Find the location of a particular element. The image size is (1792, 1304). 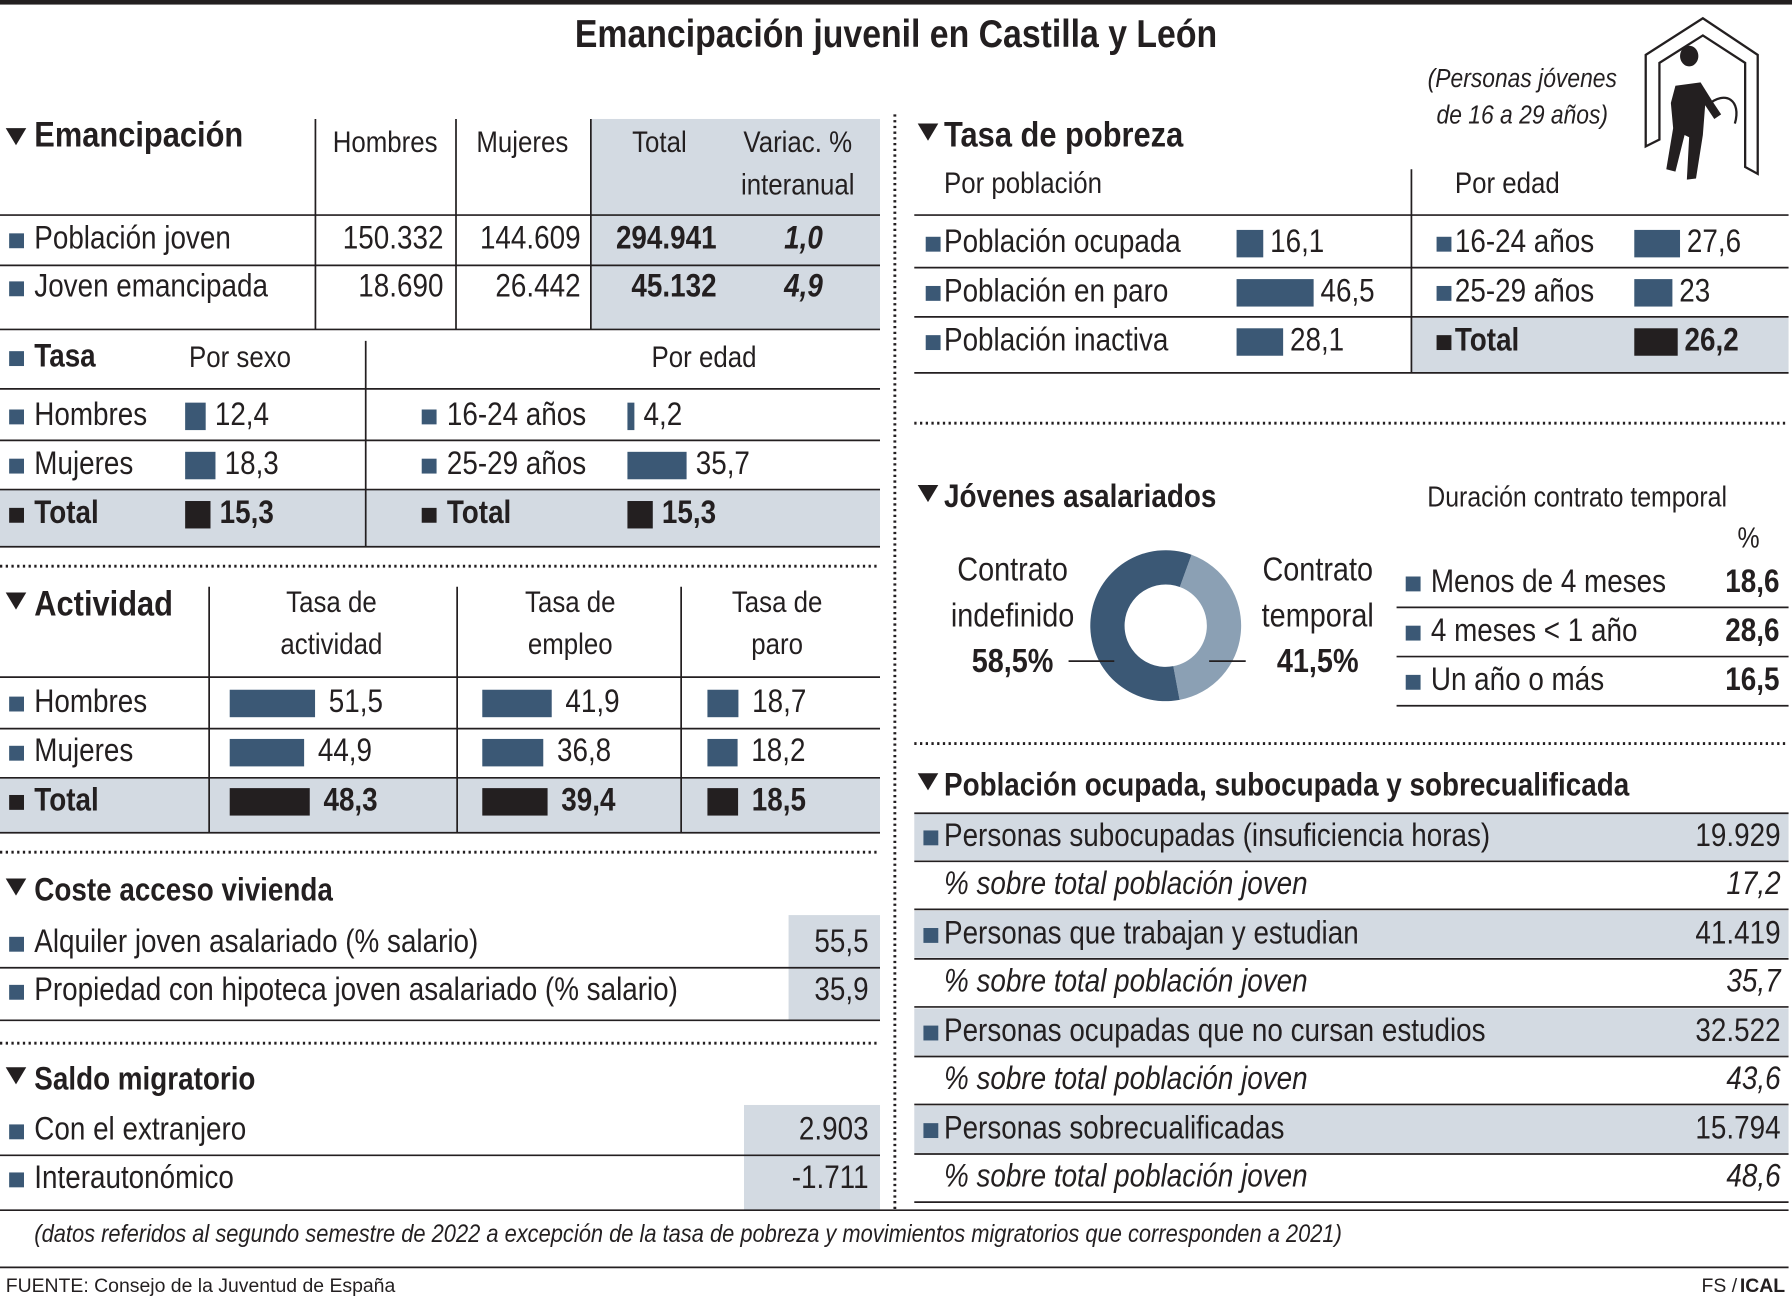

cell: 43,6 is located at coordinates (1753, 1078).